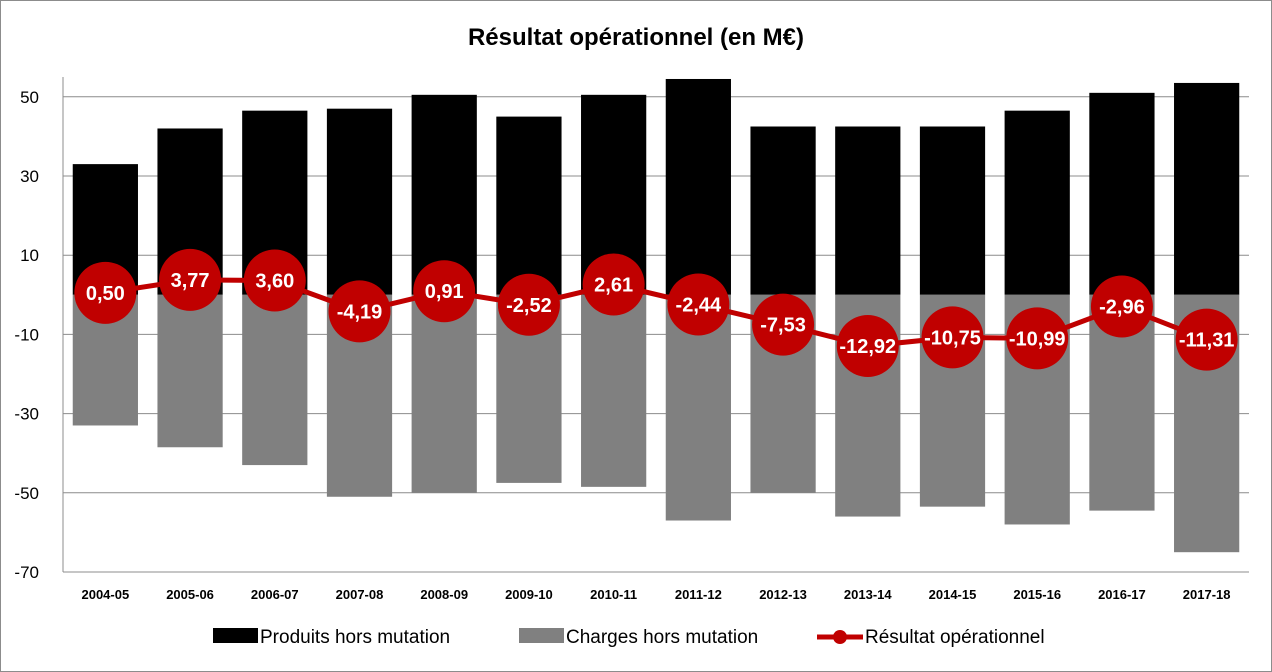 This screenshot has width=1272, height=672. I want to click on result-data-label: 2,61, so click(613, 285).